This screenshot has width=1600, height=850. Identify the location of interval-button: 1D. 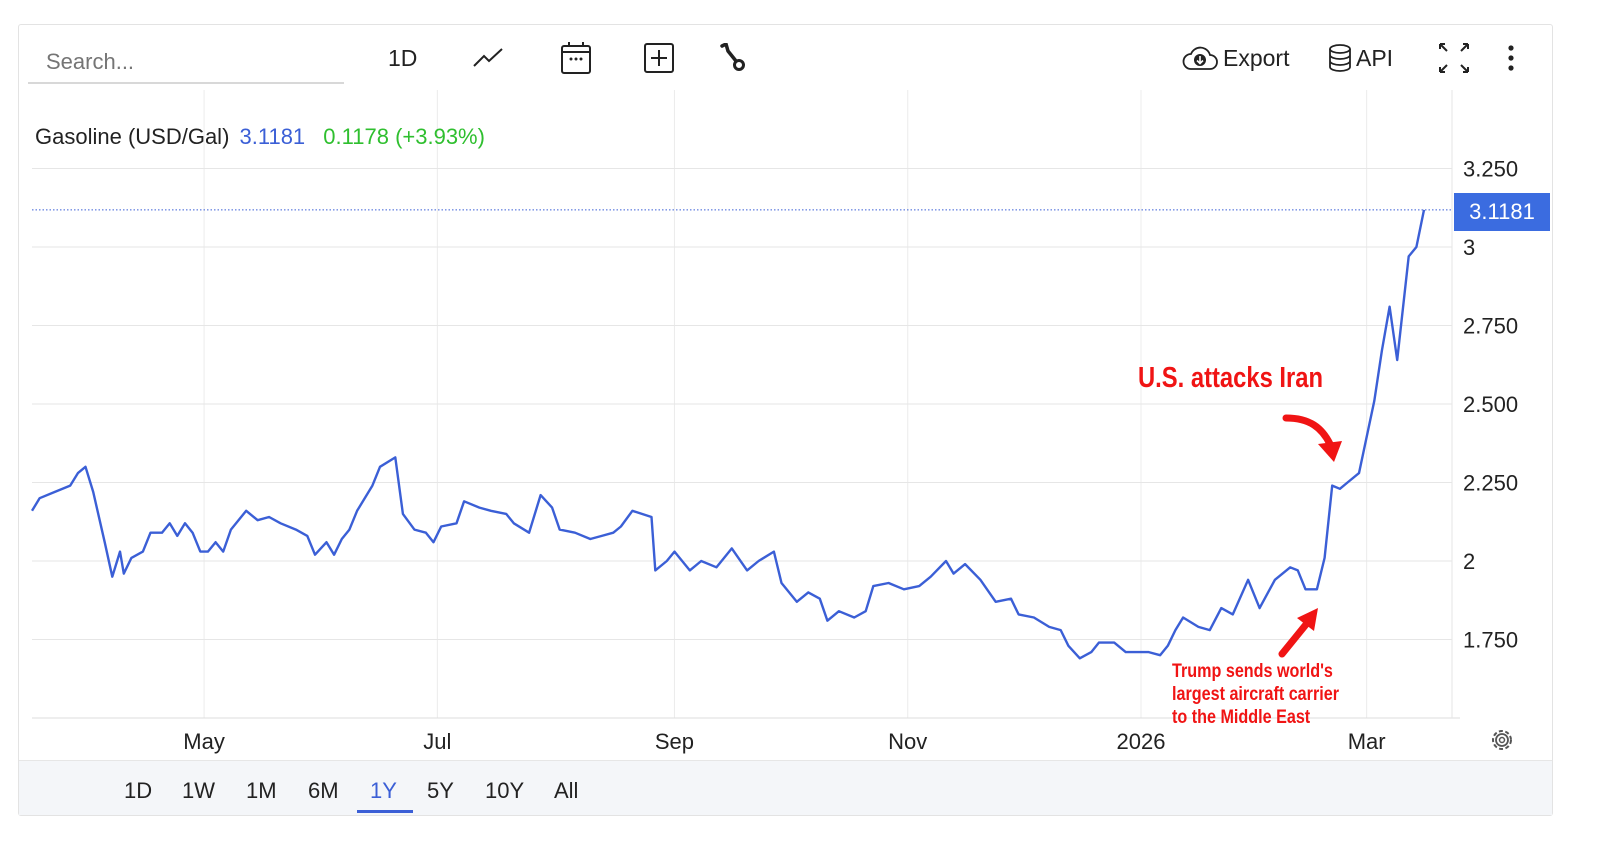
(402, 58).